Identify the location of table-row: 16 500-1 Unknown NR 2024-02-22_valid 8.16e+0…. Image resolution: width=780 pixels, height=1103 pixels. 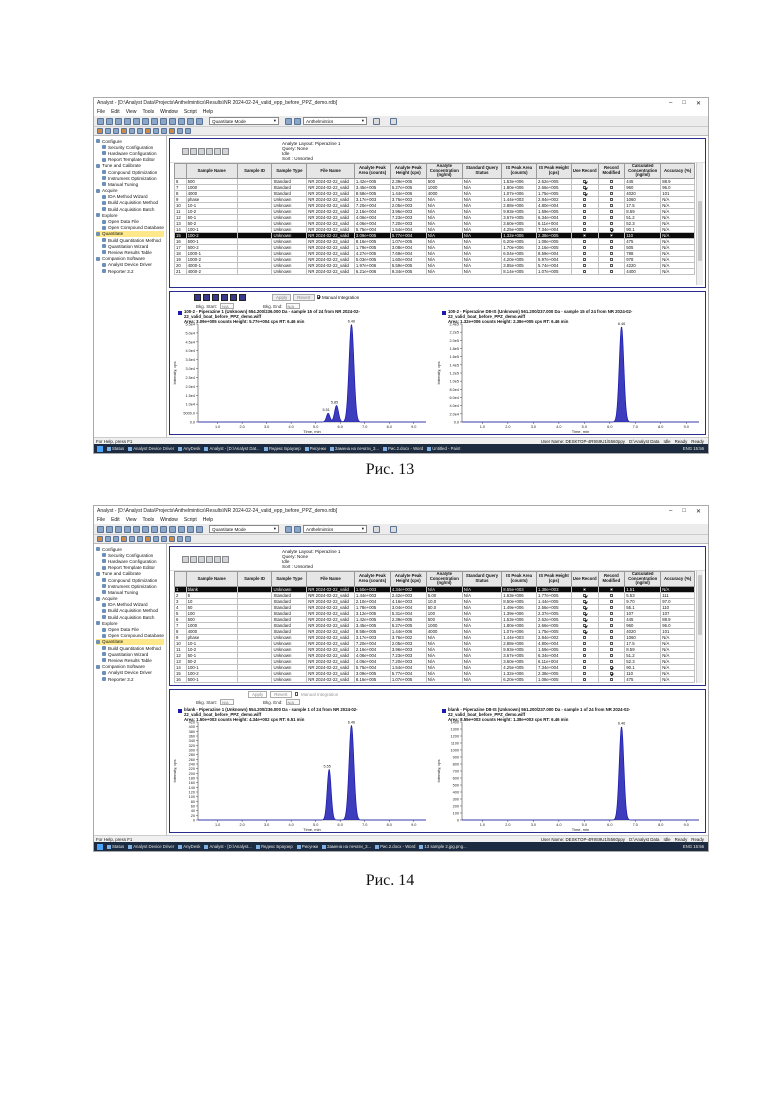
(434, 679).